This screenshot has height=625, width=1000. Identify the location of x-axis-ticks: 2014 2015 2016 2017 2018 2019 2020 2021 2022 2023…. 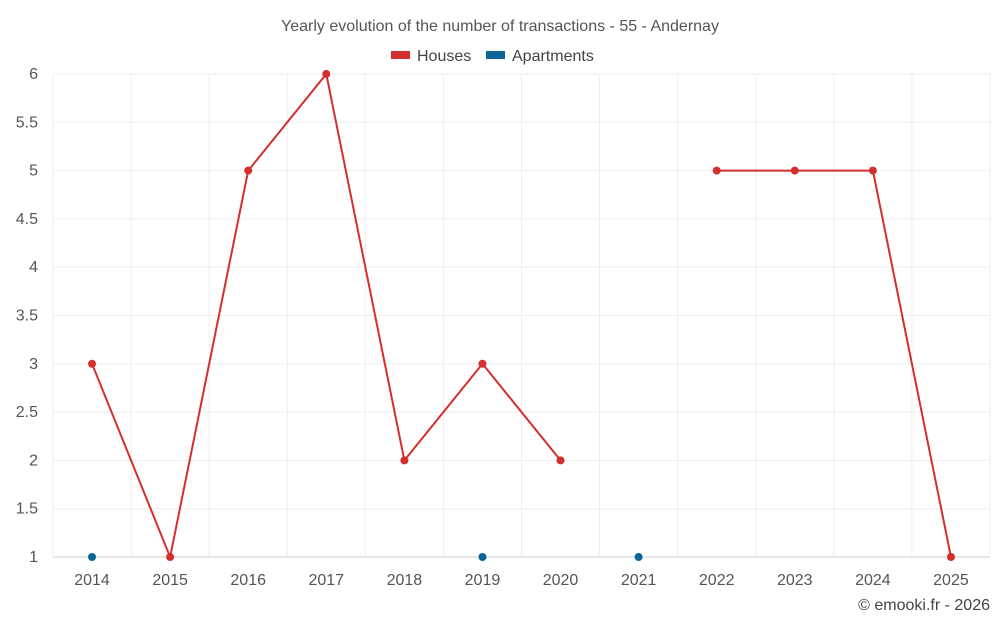
(521, 580).